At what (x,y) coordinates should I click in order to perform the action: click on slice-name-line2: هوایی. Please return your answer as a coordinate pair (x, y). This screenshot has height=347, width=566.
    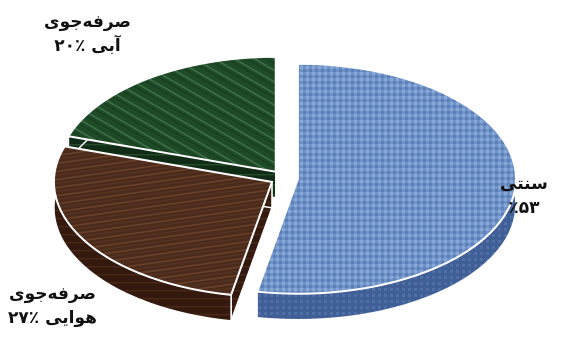
    Looking at the image, I should click on (71, 318).